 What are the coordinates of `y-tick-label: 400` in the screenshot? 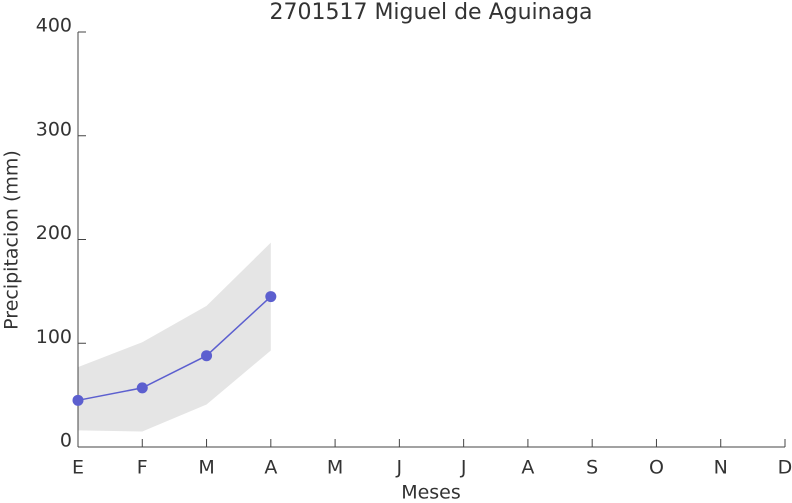 It's located at (54, 26).